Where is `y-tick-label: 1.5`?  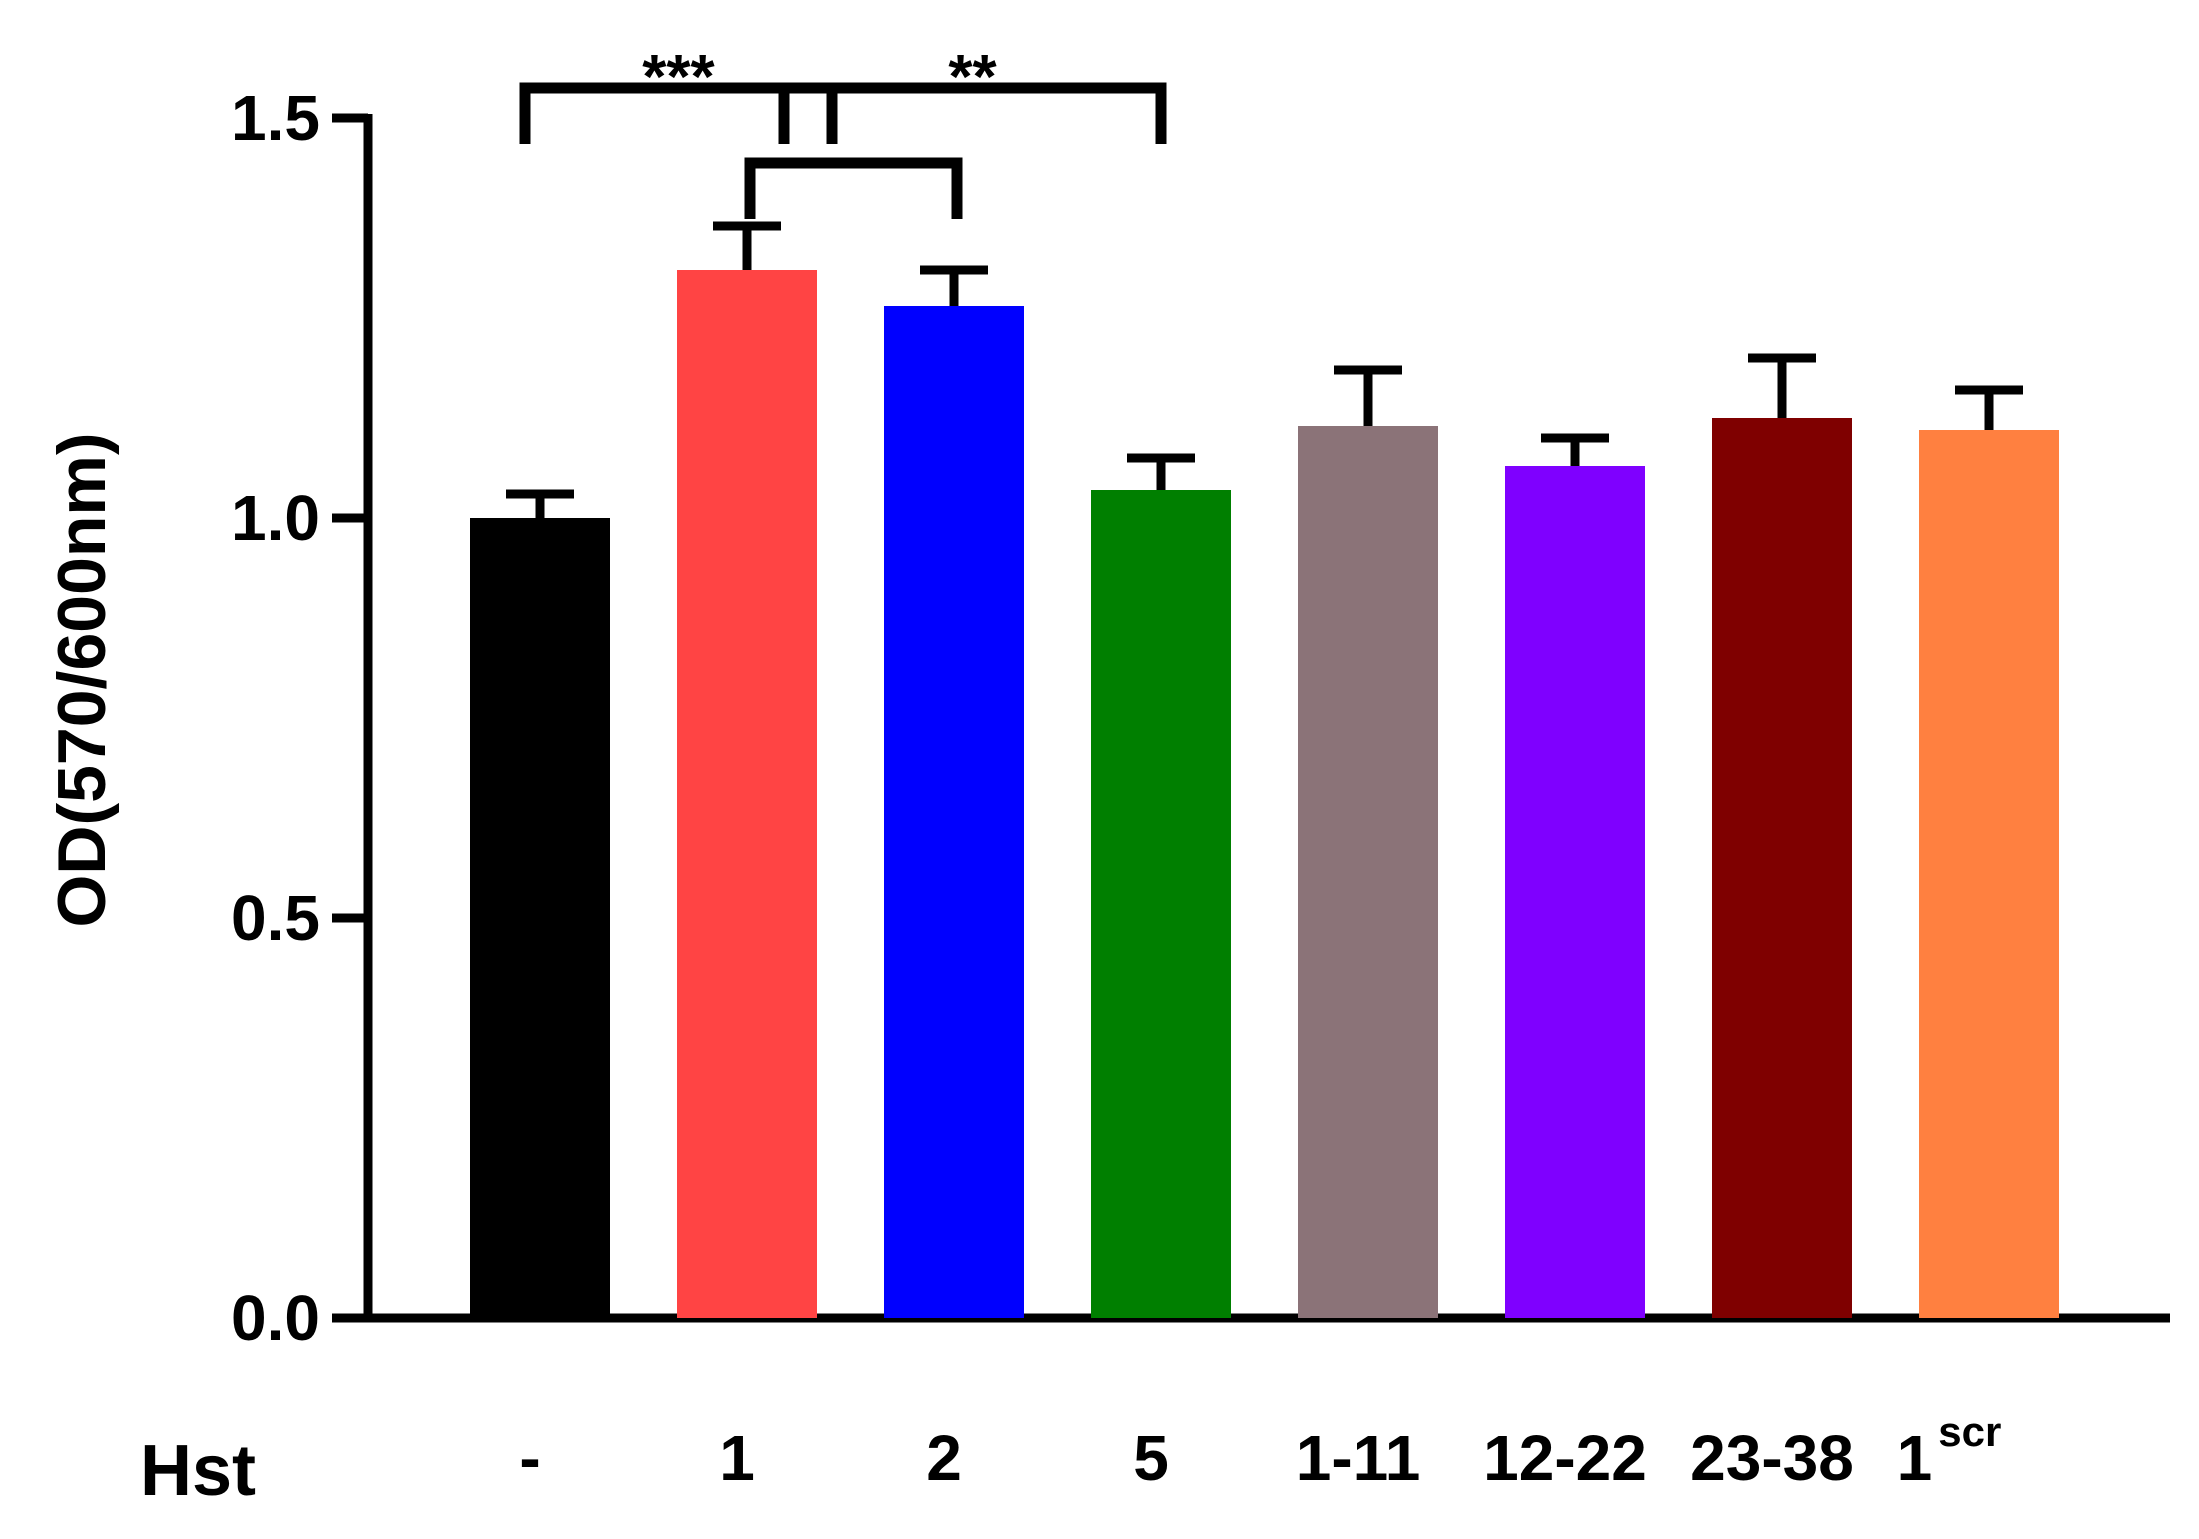
y-tick-label: 1.5 is located at coordinates (275, 118).